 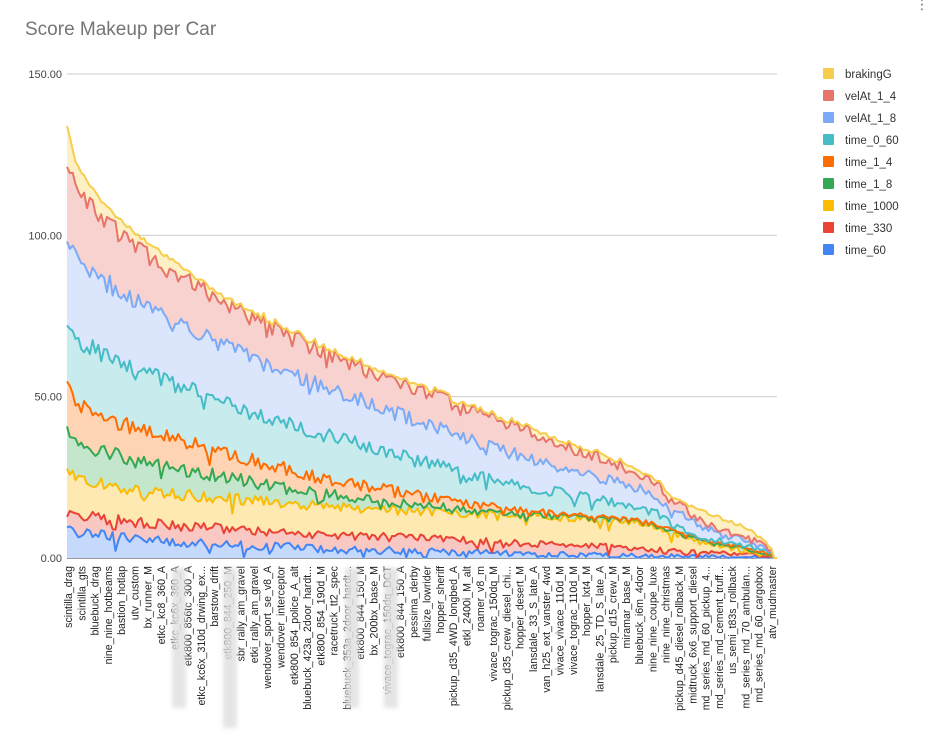 I want to click on x-tick-label: bx_200bx_base_M, so click(x=375, y=611).